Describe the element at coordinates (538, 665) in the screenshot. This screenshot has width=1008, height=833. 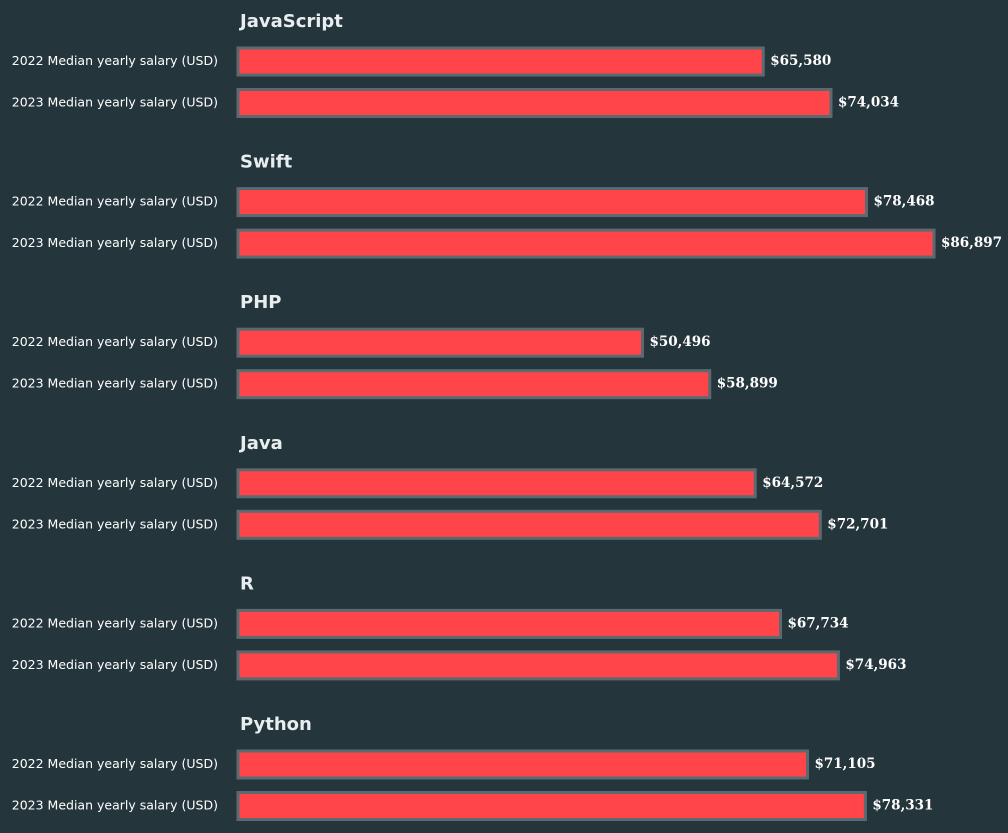
I see `bar-r-2023` at that location.